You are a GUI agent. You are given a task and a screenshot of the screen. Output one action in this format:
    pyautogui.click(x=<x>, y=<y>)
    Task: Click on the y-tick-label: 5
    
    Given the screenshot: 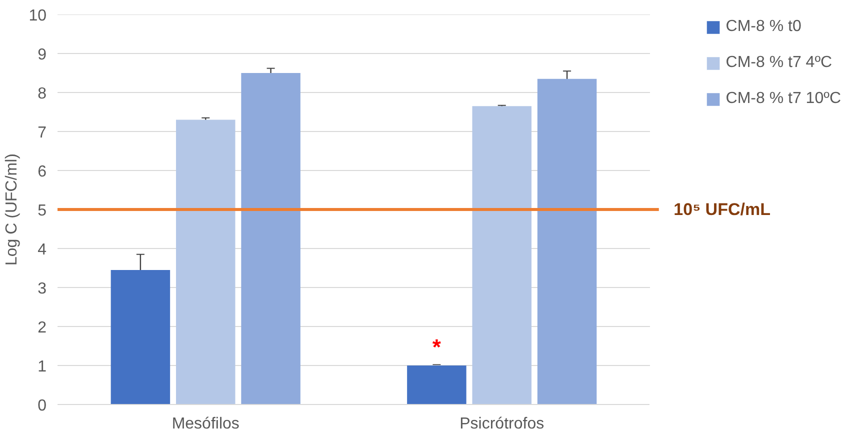 What is the action you would take?
    pyautogui.click(x=42, y=211)
    